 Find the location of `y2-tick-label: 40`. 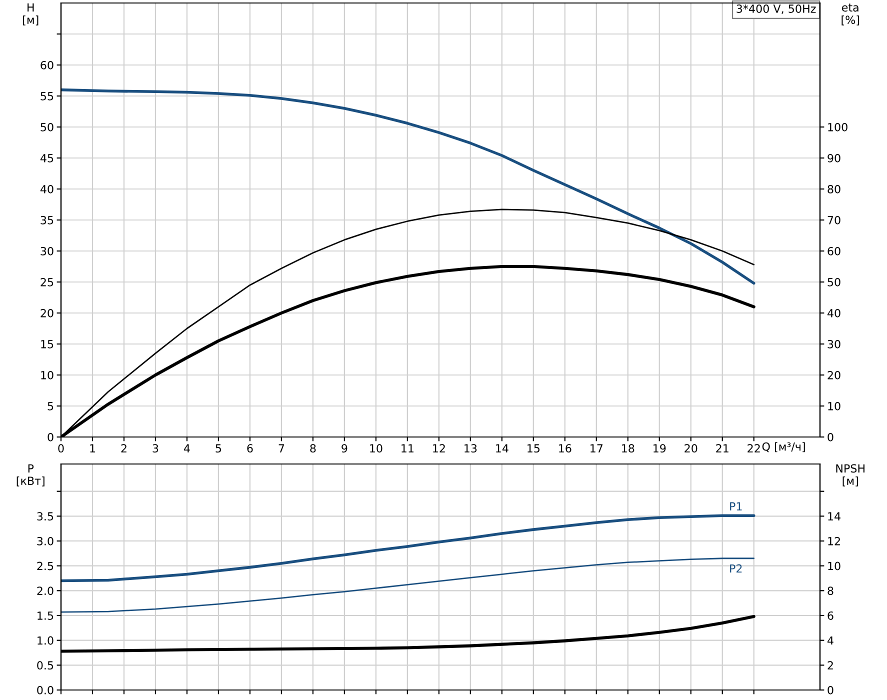

y2-tick-label: 40 is located at coordinates (833, 313).